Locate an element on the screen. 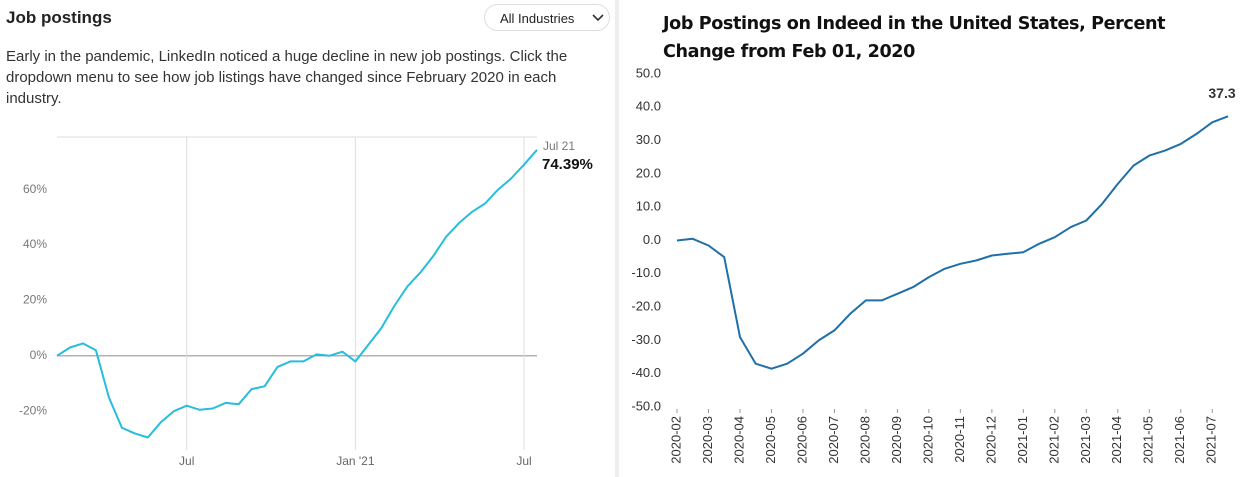 Image resolution: width=1243 pixels, height=477 pixels. y-tick-label: 50.0 is located at coordinates (648, 72).